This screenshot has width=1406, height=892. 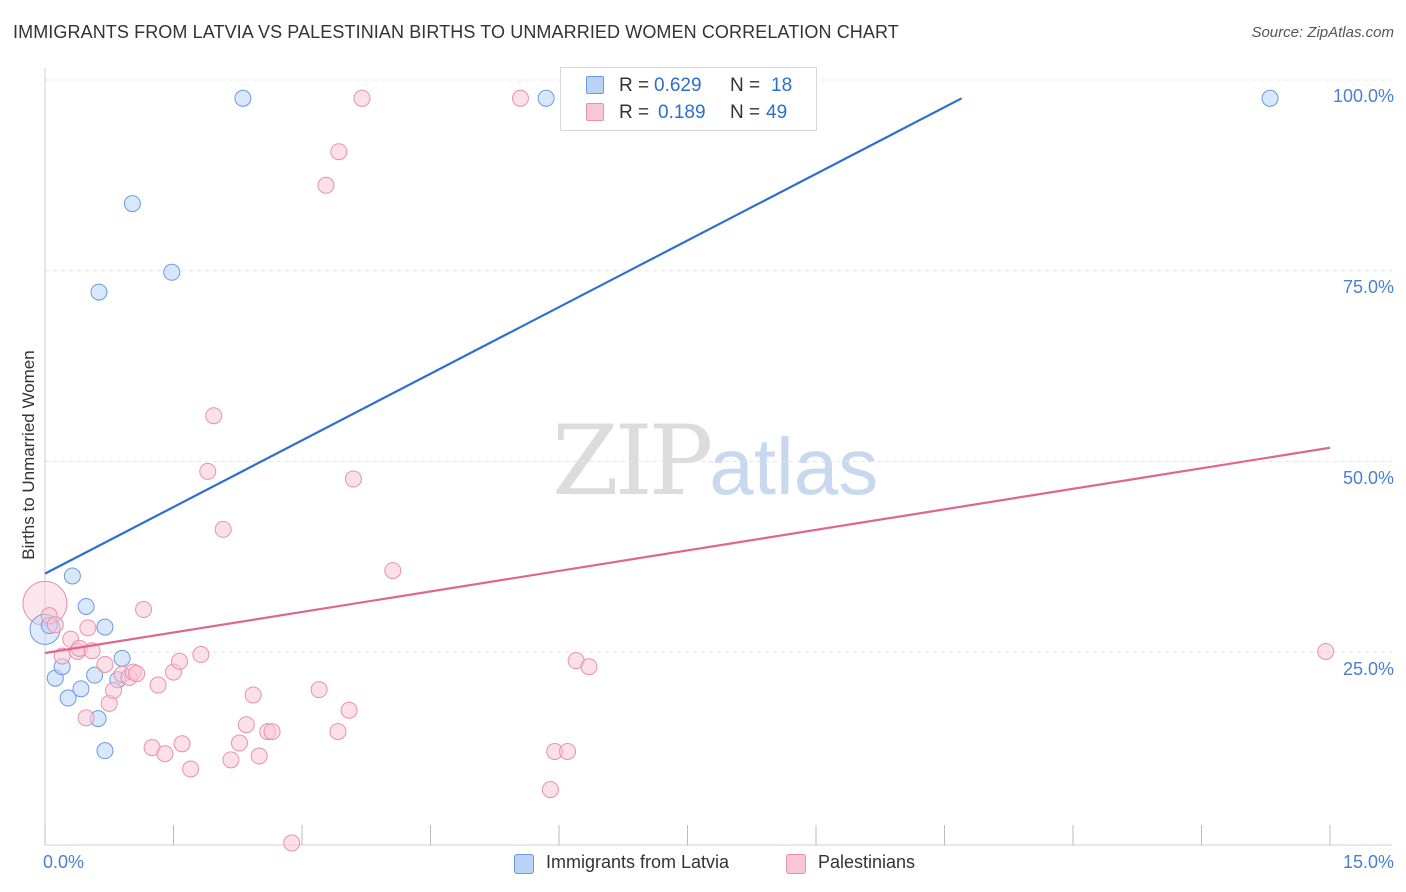 I want to click on stats-swatch-palestinians, so click(x=595, y=112).